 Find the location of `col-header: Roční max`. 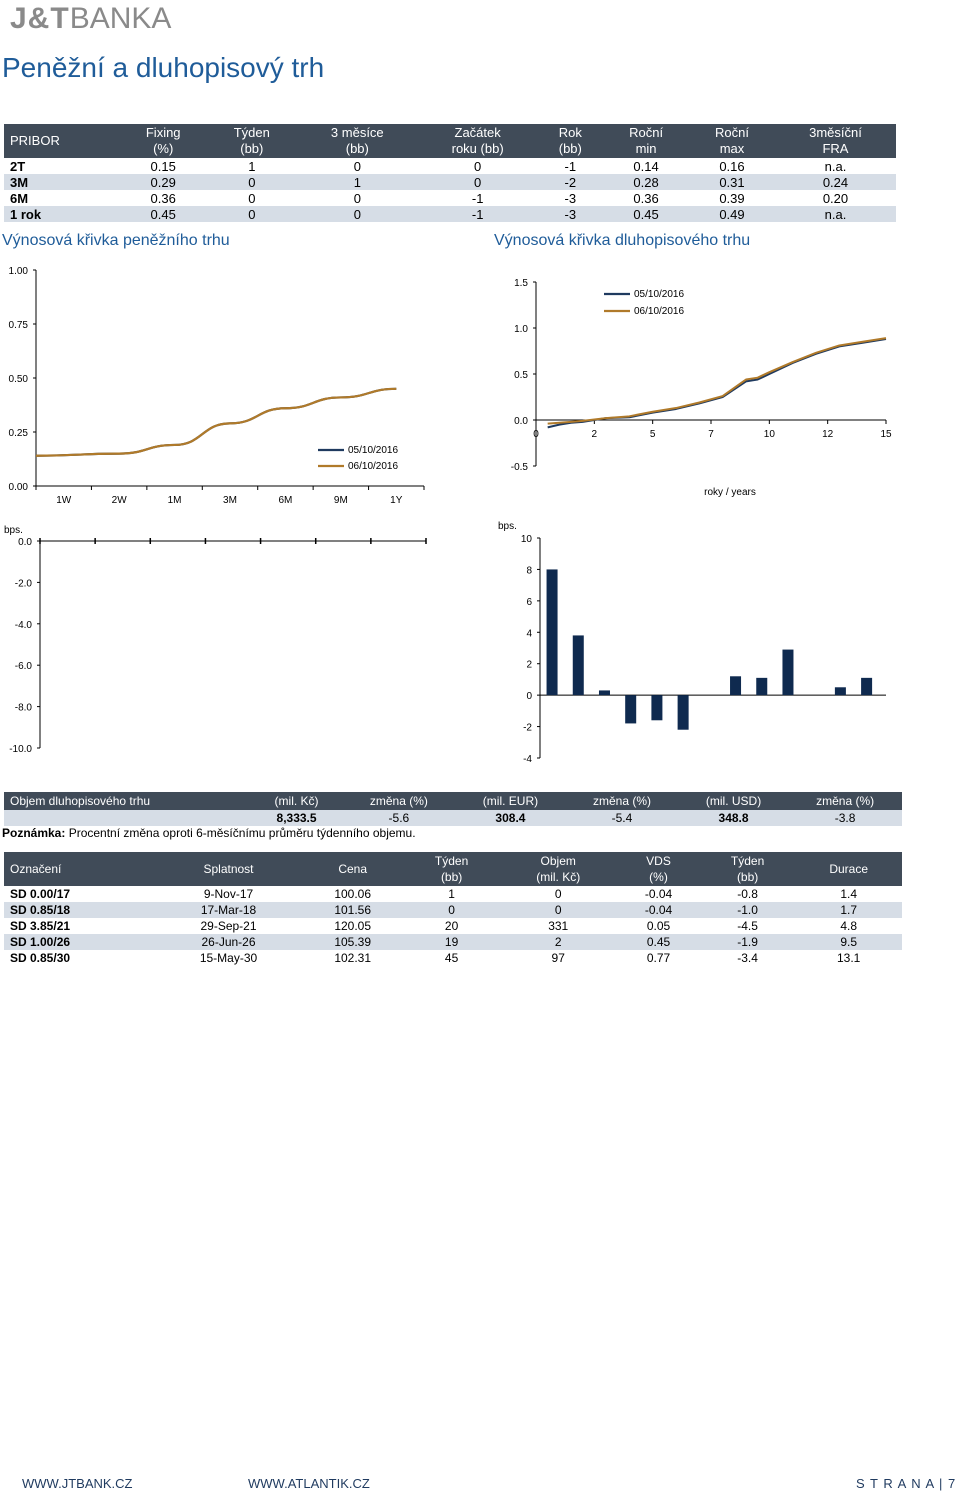

col-header: Roční max is located at coordinates (732, 141).